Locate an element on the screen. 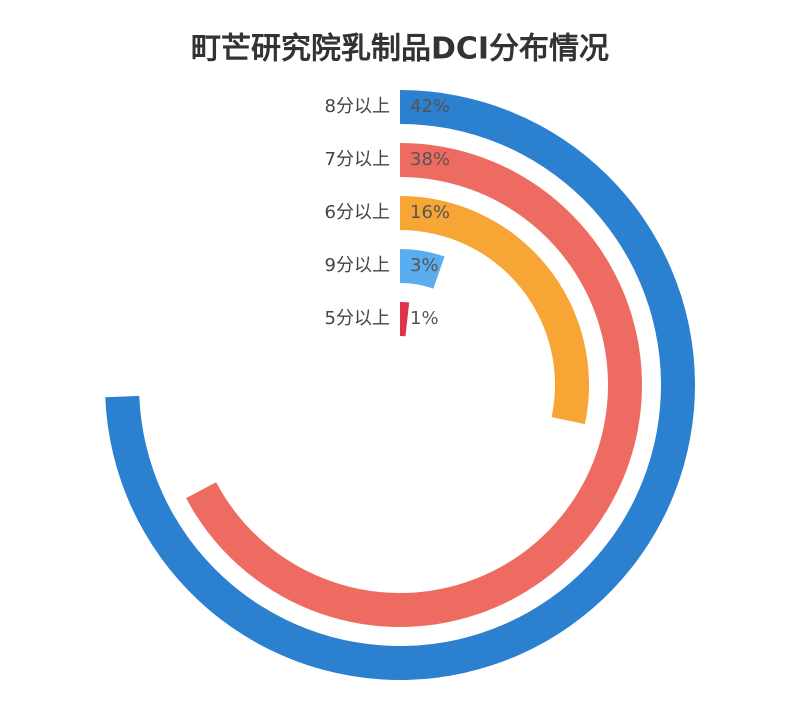  value-label: 16% is located at coordinates (430, 212).